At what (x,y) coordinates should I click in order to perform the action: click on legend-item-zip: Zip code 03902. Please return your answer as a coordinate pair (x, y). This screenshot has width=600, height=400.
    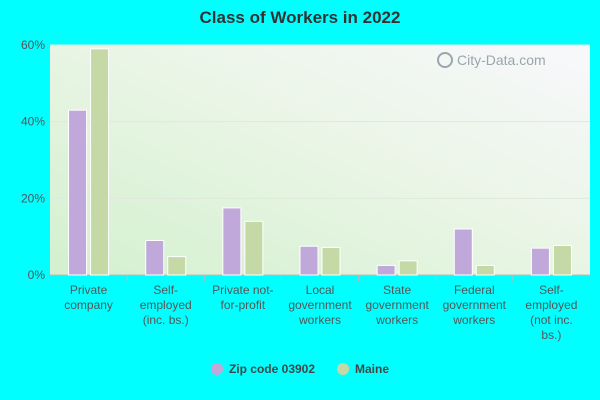
    Looking at the image, I should click on (263, 369).